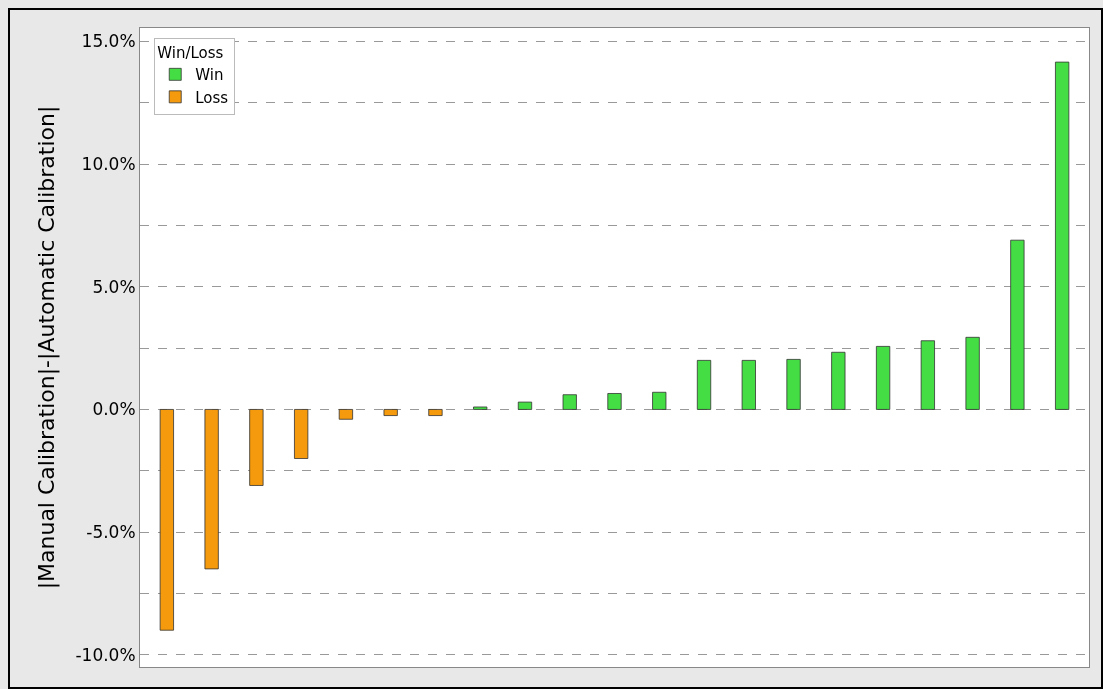  I want to click on legend-title: Win/Loss, so click(190, 53).